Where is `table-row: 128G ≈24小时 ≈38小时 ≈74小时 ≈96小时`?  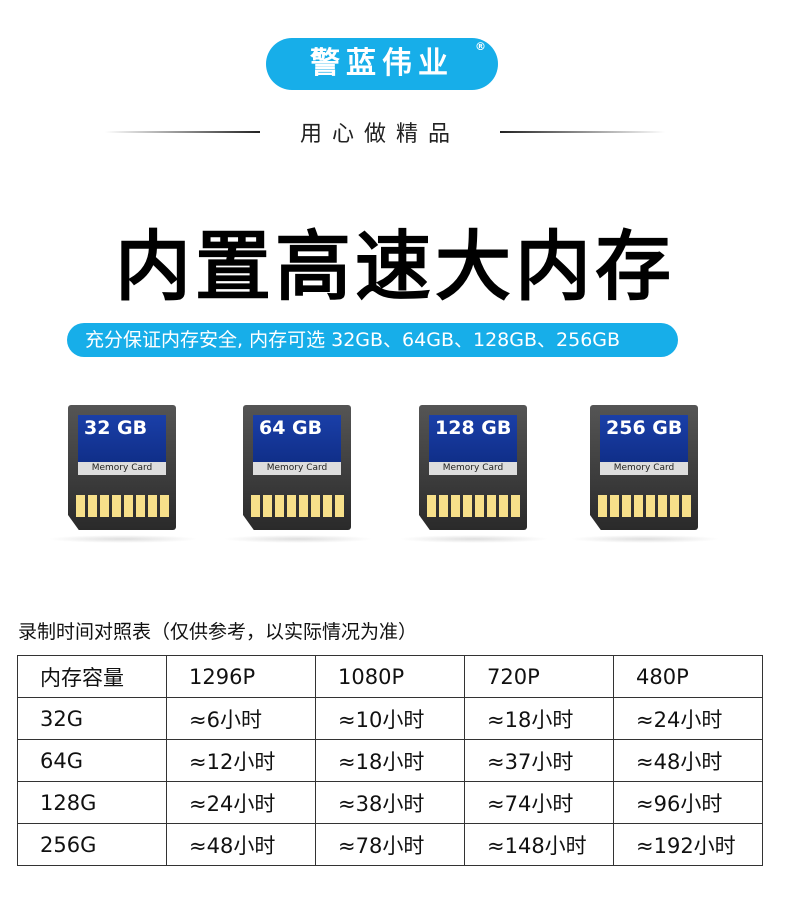 table-row: 128G ≈24小时 ≈38小时 ≈74小时 ≈96小时 is located at coordinates (390, 802).